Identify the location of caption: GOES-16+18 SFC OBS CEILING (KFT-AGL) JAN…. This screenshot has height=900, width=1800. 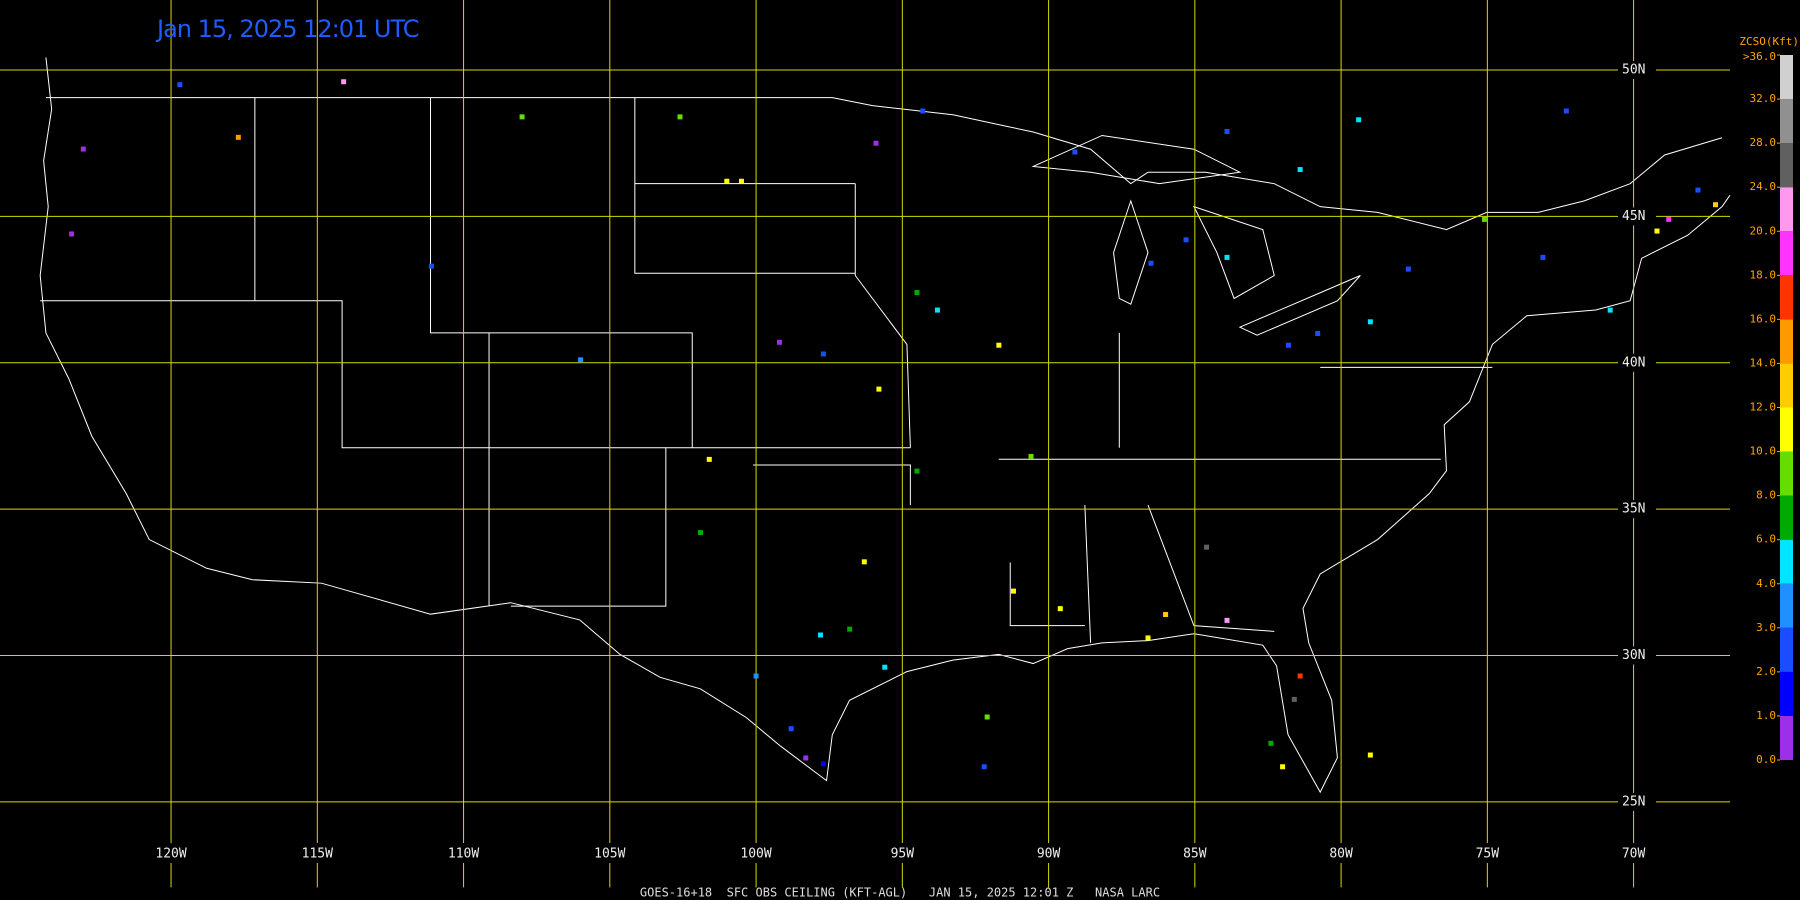
(900, 893).